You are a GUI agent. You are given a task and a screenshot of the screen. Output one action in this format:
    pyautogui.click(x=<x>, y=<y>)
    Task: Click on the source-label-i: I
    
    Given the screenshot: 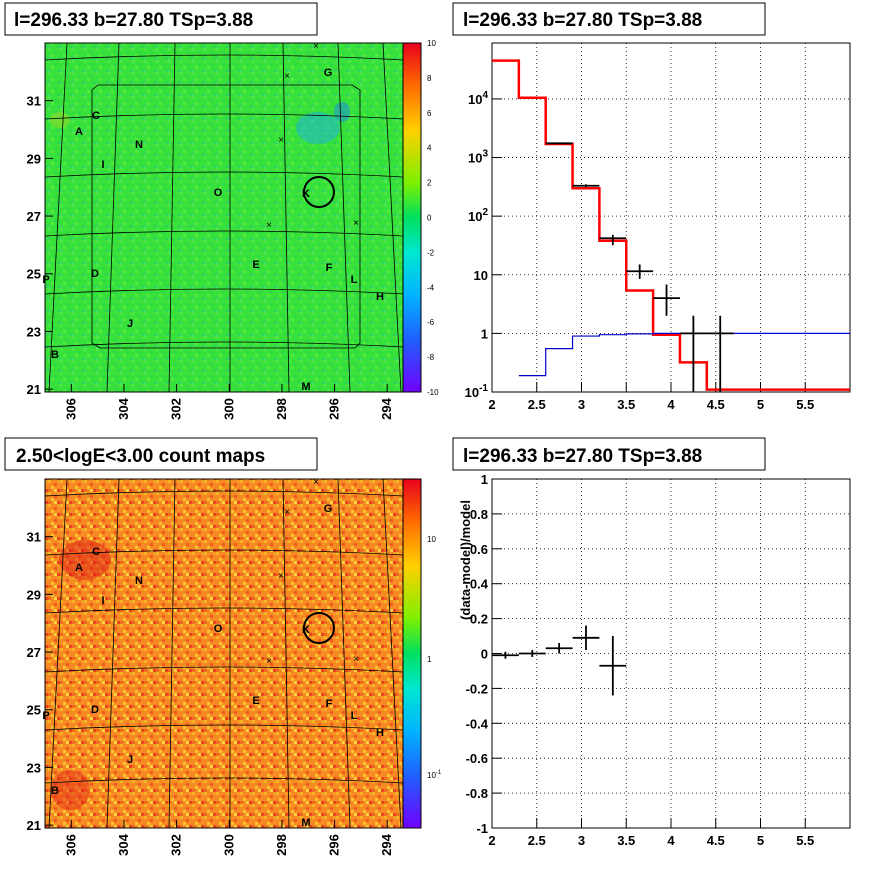 What is the action you would take?
    pyautogui.click(x=102, y=601)
    